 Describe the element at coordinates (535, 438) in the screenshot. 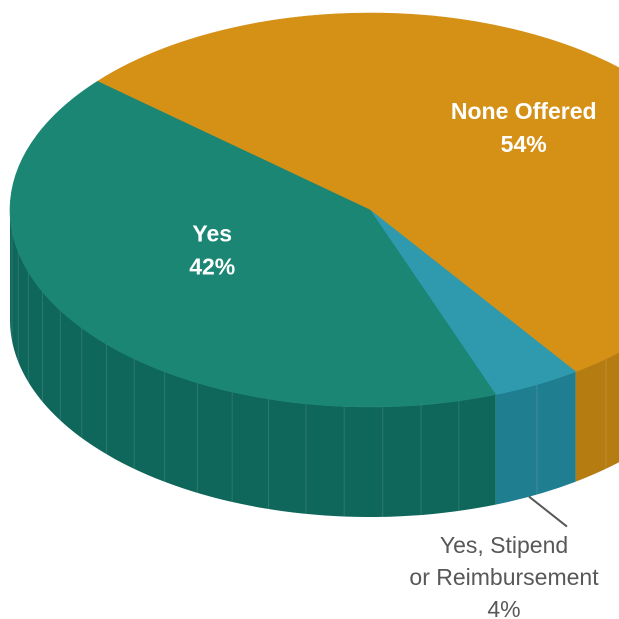

I see `pie-side-yes-stipend-or-reimbursement` at that location.